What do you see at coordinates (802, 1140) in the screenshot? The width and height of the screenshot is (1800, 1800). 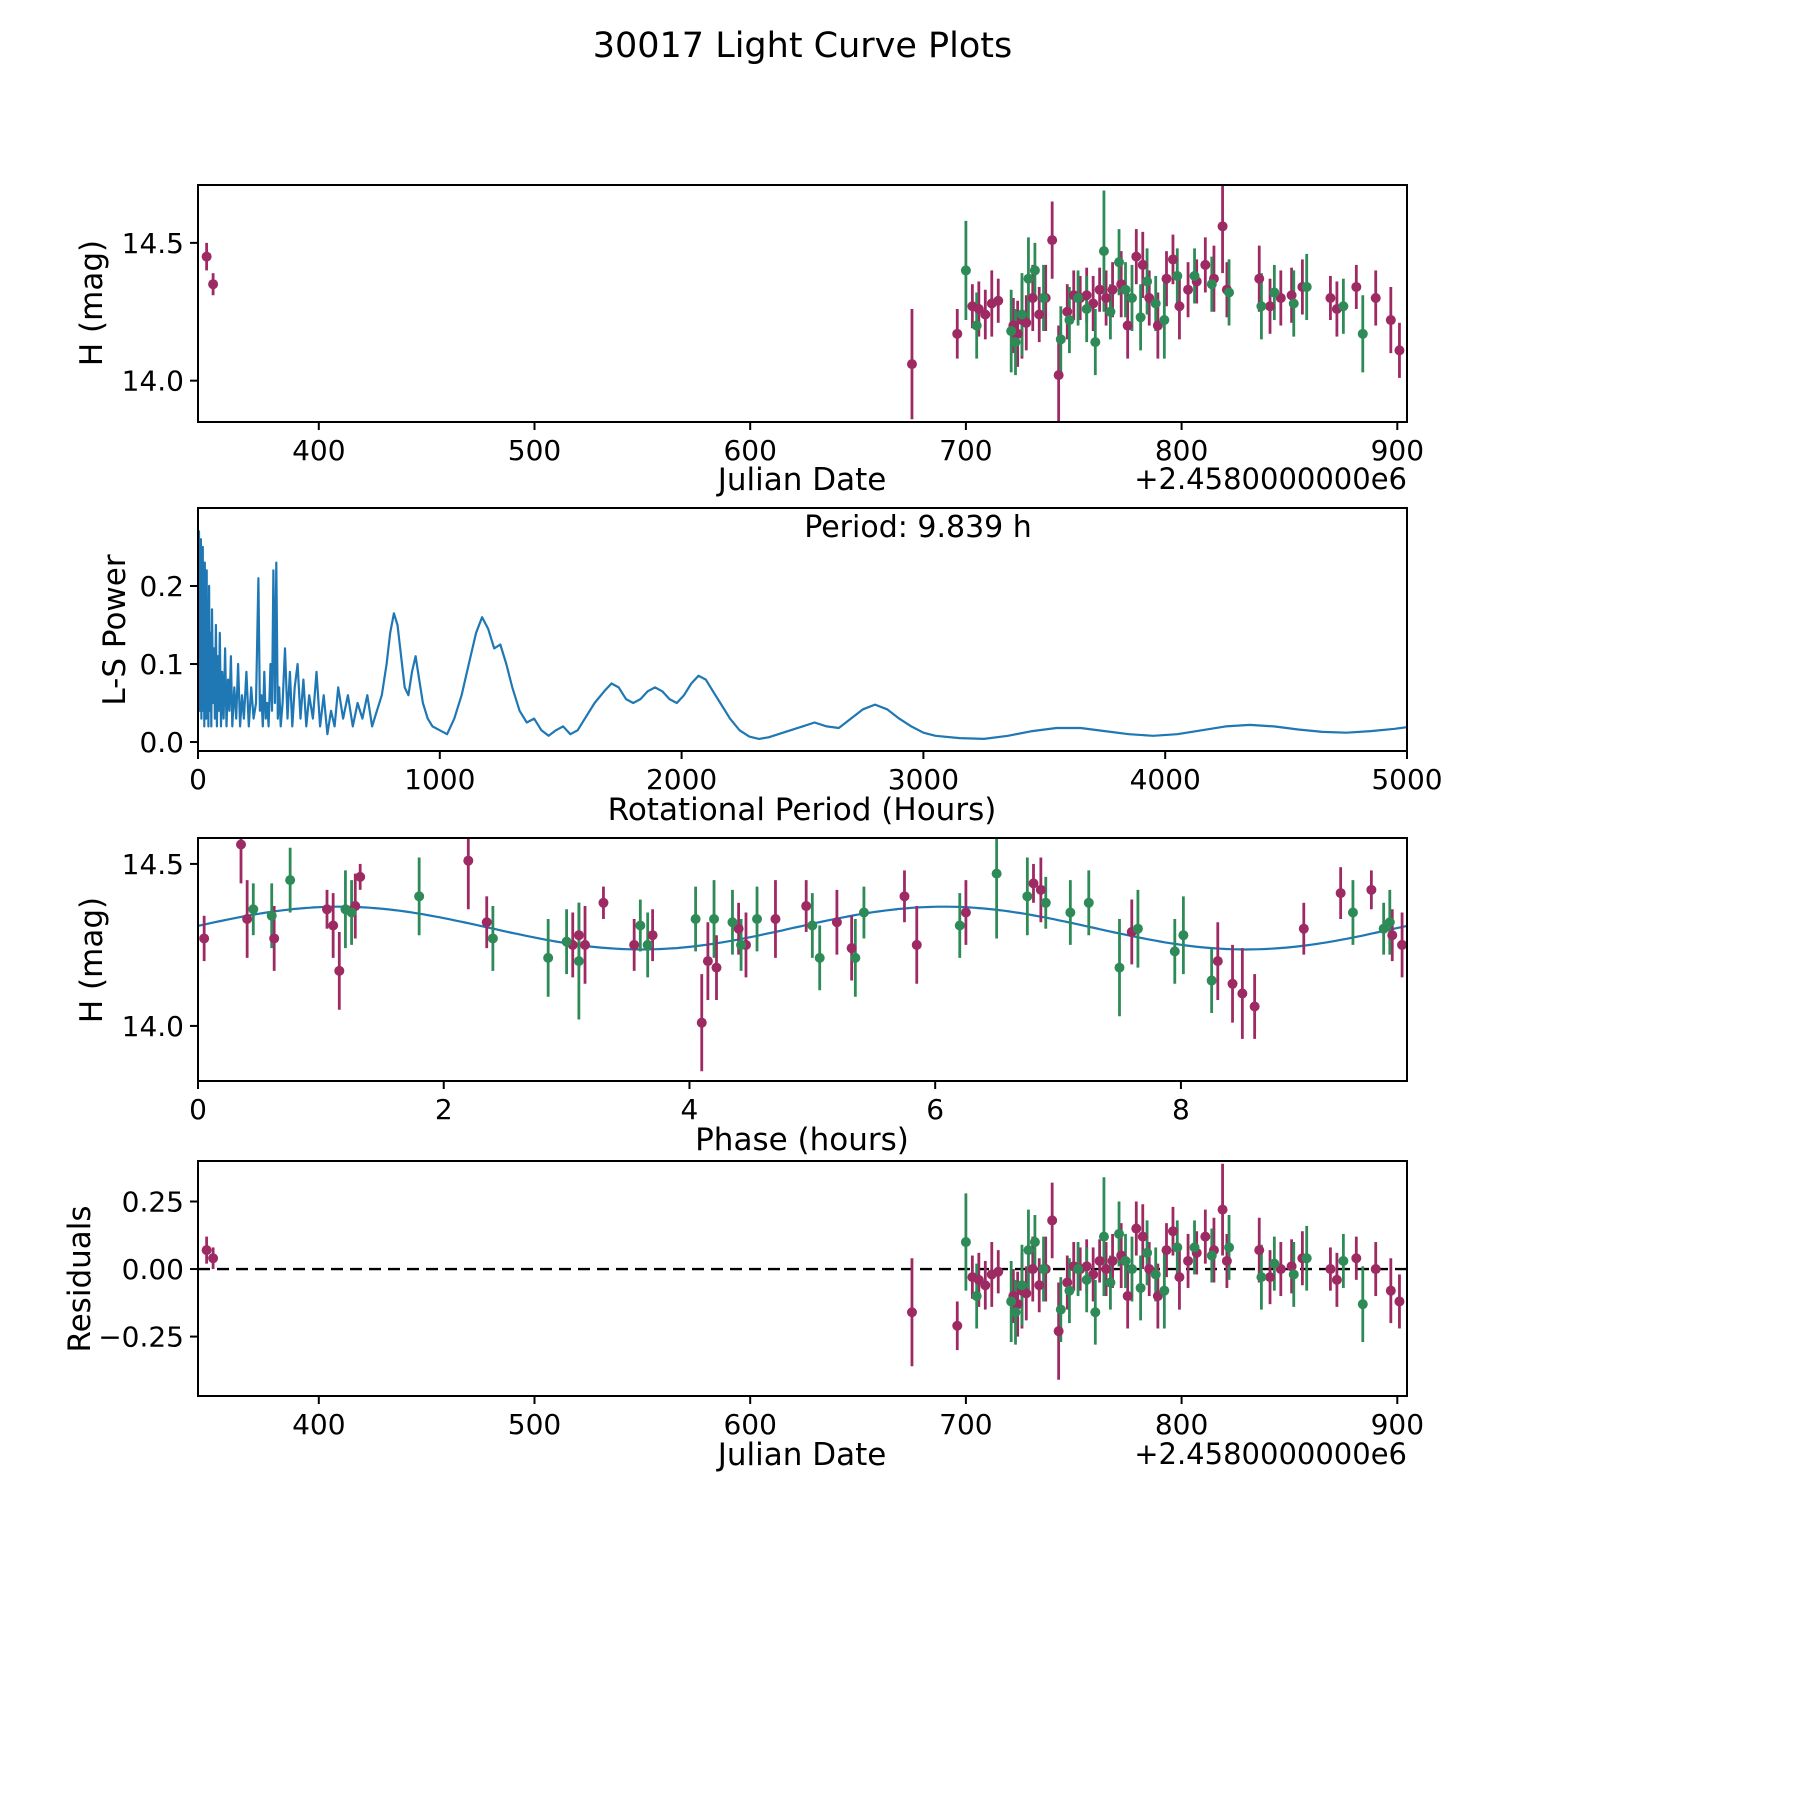 I see `panel3-xlabel: Phase (hours)` at bounding box center [802, 1140].